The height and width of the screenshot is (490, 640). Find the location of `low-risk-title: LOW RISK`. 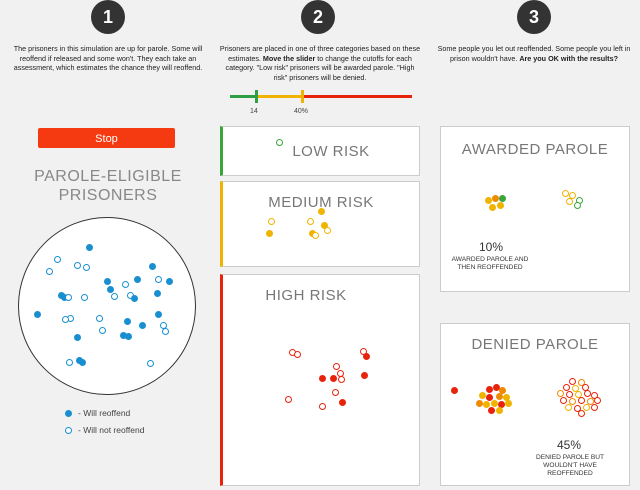

low-risk-title: LOW RISK is located at coordinates (331, 151).